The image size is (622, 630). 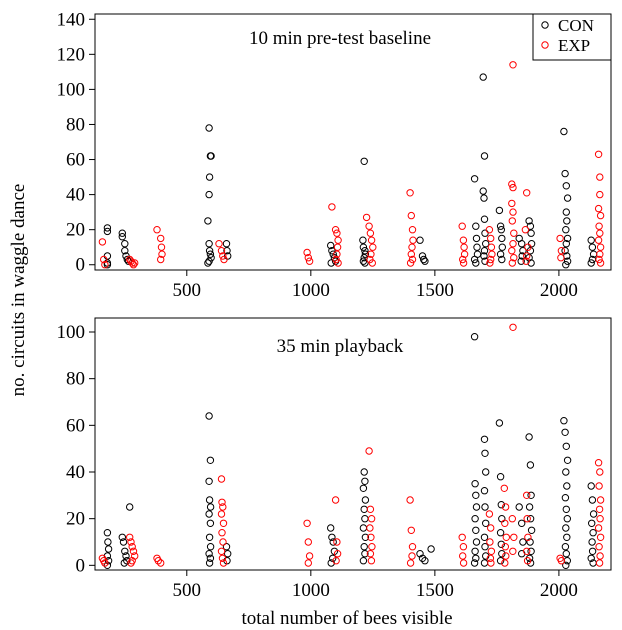 I want to click on x-tick-label: 1500, so click(x=435, y=590).